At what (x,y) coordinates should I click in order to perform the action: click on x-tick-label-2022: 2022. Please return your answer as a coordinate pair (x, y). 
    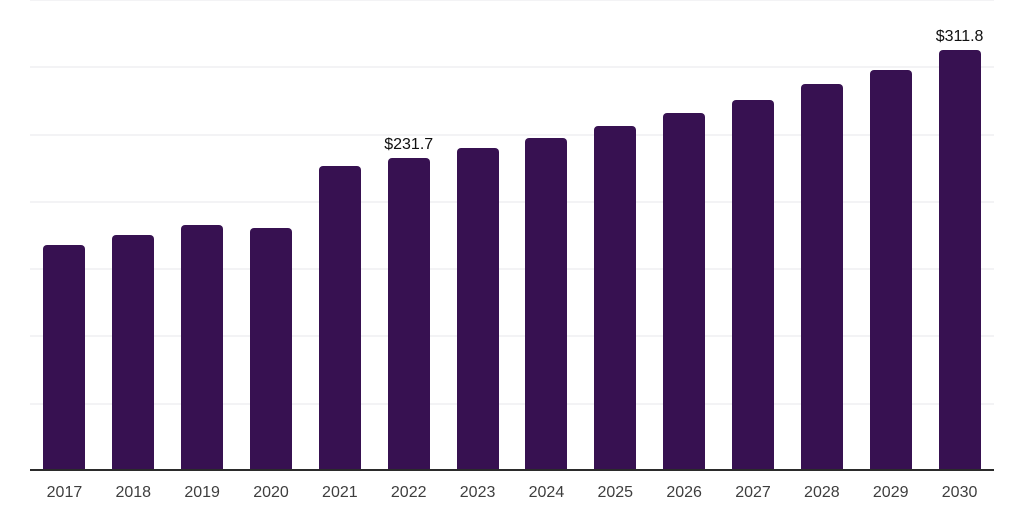
    Looking at the image, I should click on (408, 492).